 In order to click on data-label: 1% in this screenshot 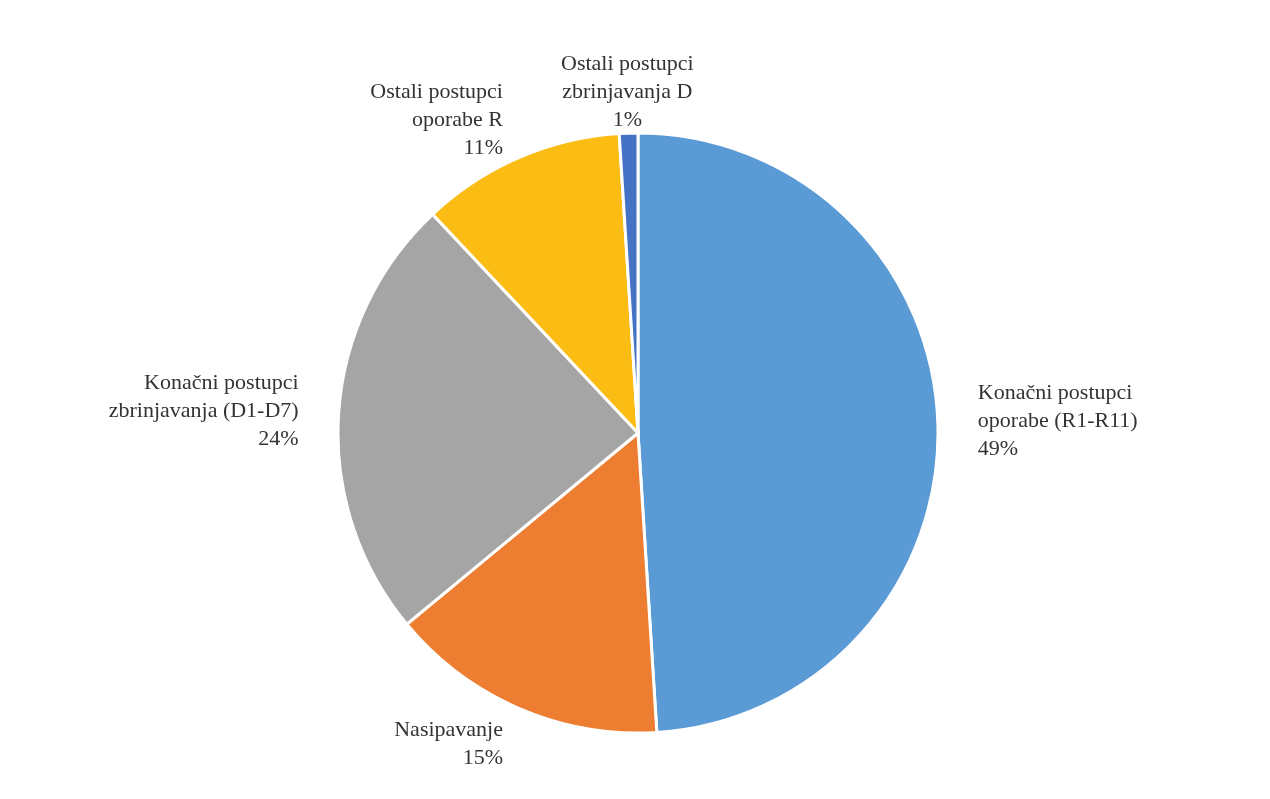, I will do `click(627, 119)`.